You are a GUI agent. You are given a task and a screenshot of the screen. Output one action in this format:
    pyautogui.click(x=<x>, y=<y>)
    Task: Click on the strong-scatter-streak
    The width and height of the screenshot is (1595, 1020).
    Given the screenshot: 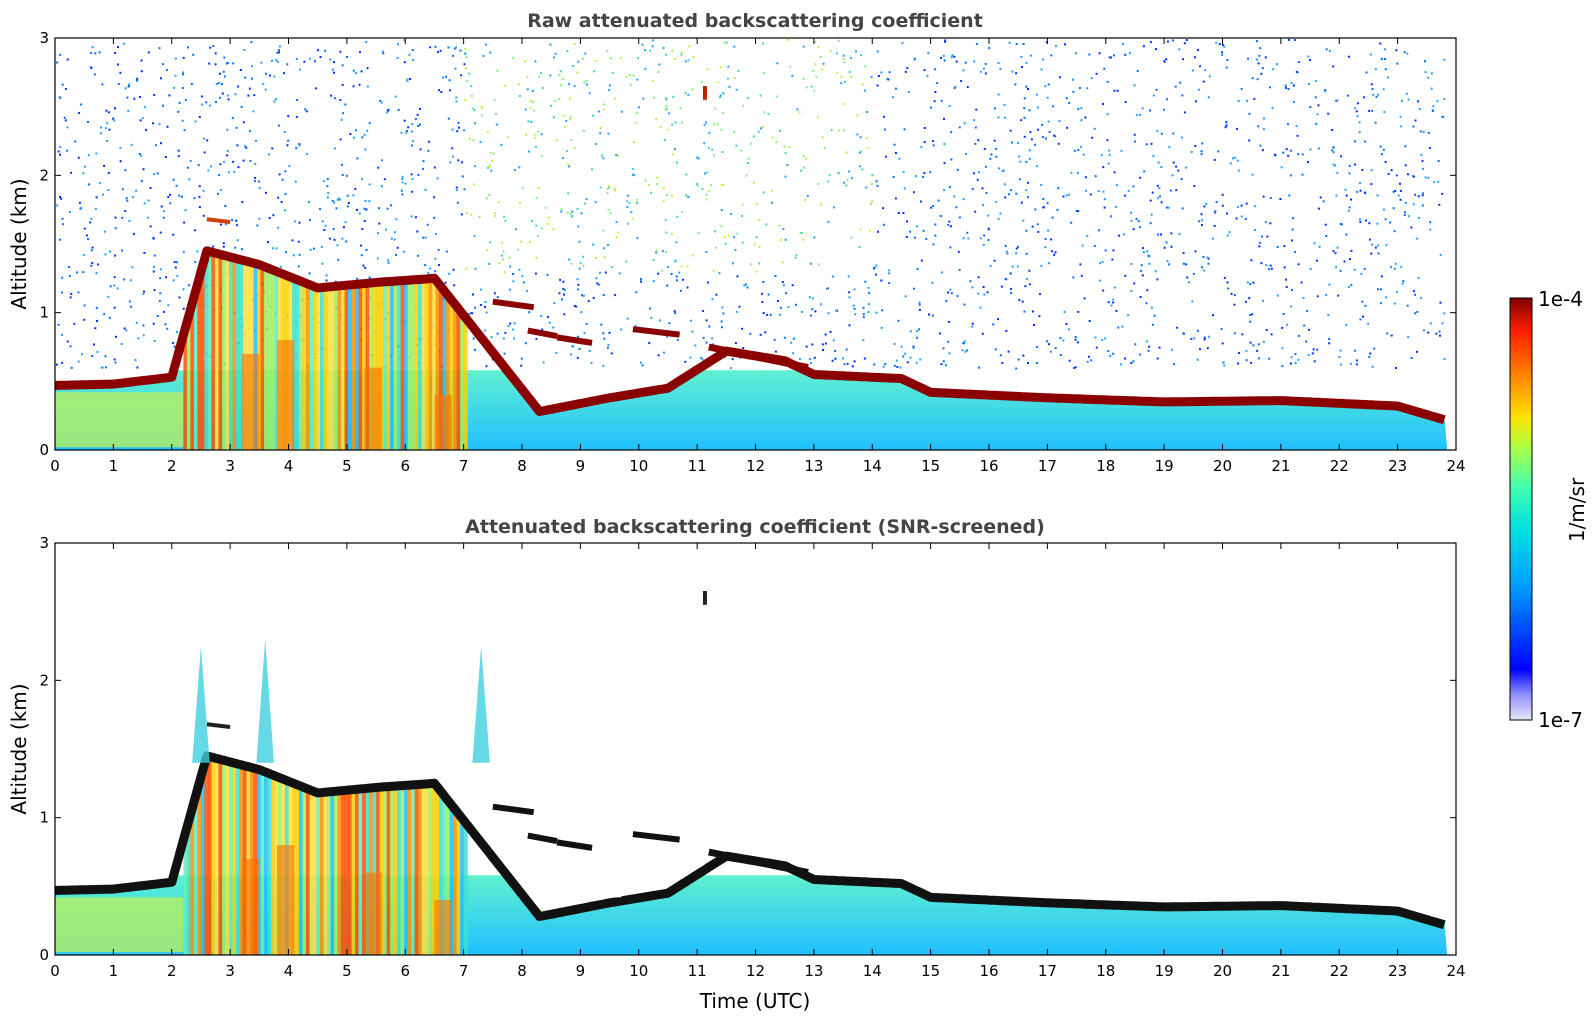 What is the action you would take?
    pyautogui.click(x=443, y=927)
    